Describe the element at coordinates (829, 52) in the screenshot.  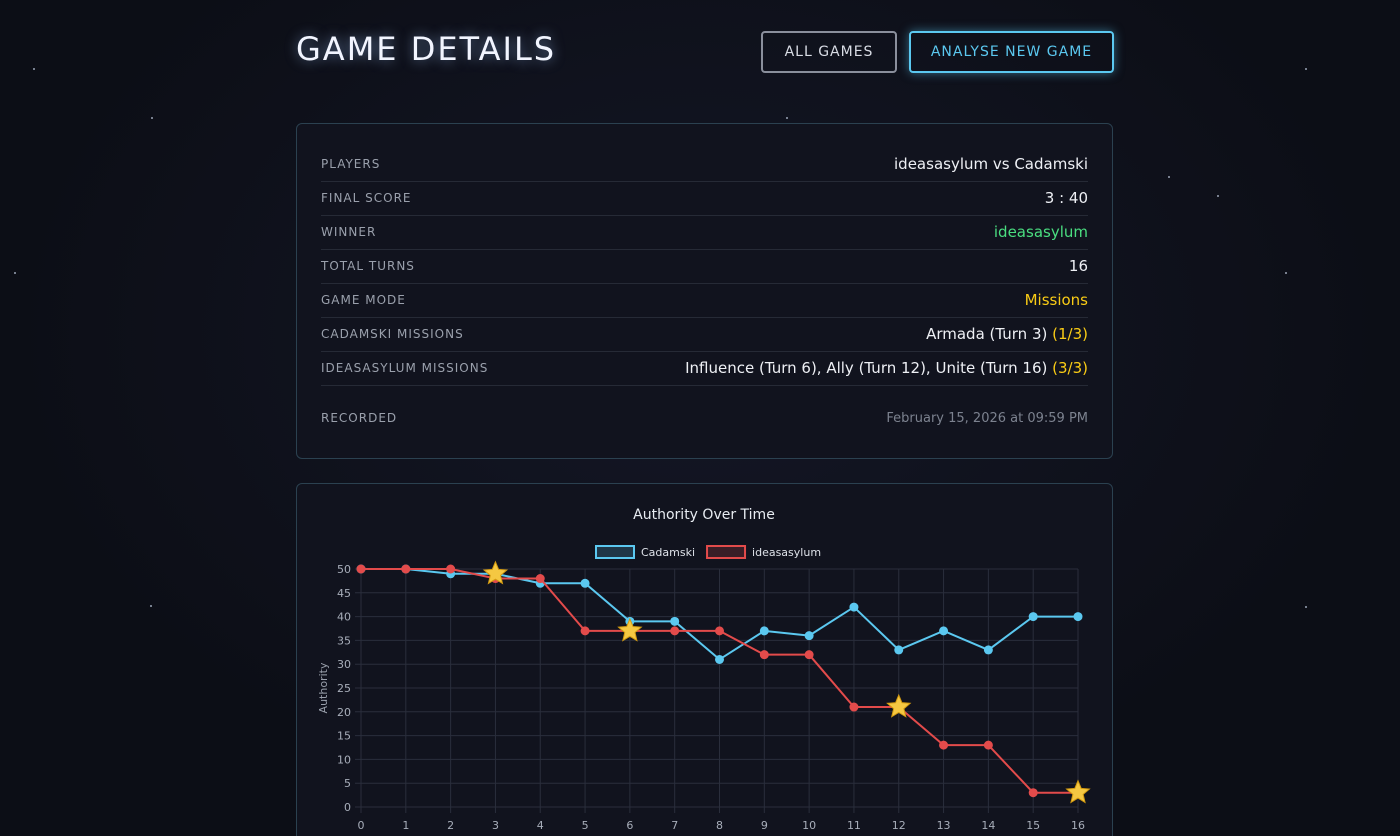
I see `all-games-button: ALL GAMES` at that location.